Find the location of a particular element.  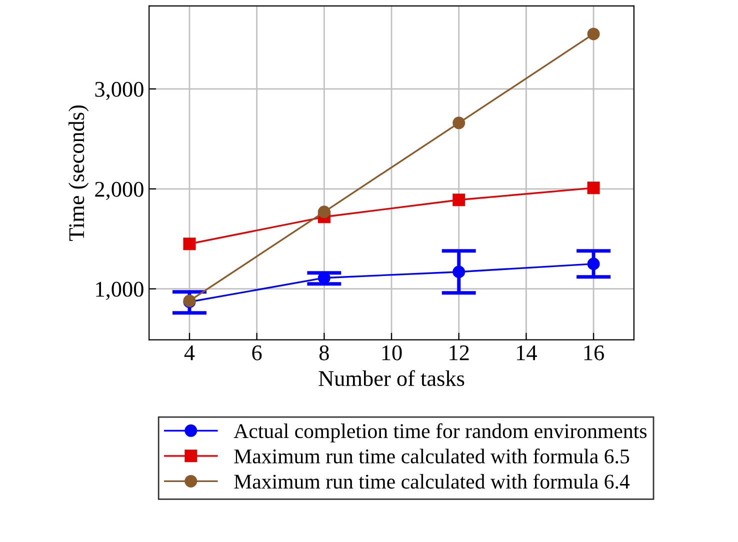

legend-label: Maximum run time calculated with formula 6.5 is located at coordinates (432, 456).